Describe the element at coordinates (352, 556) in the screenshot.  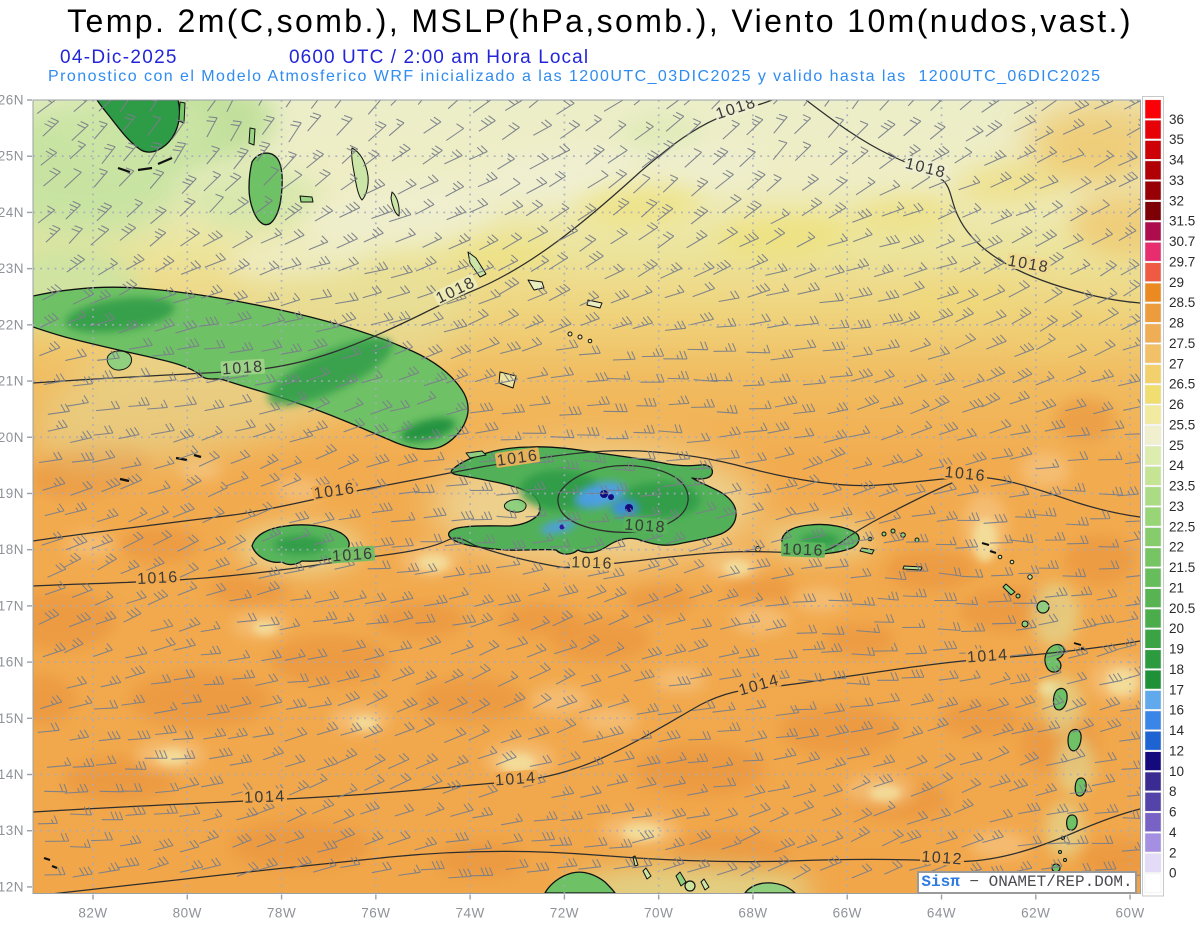
I see `isobar-label: 1016` at that location.